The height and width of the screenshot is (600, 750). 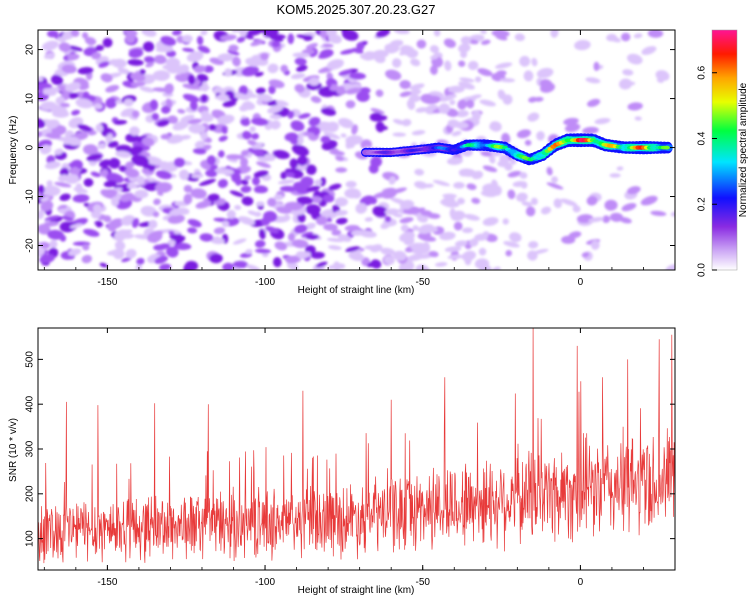 What do you see at coordinates (743, 149) in the screenshot?
I see `colorbar-label: Normalized spectral amplitude` at bounding box center [743, 149].